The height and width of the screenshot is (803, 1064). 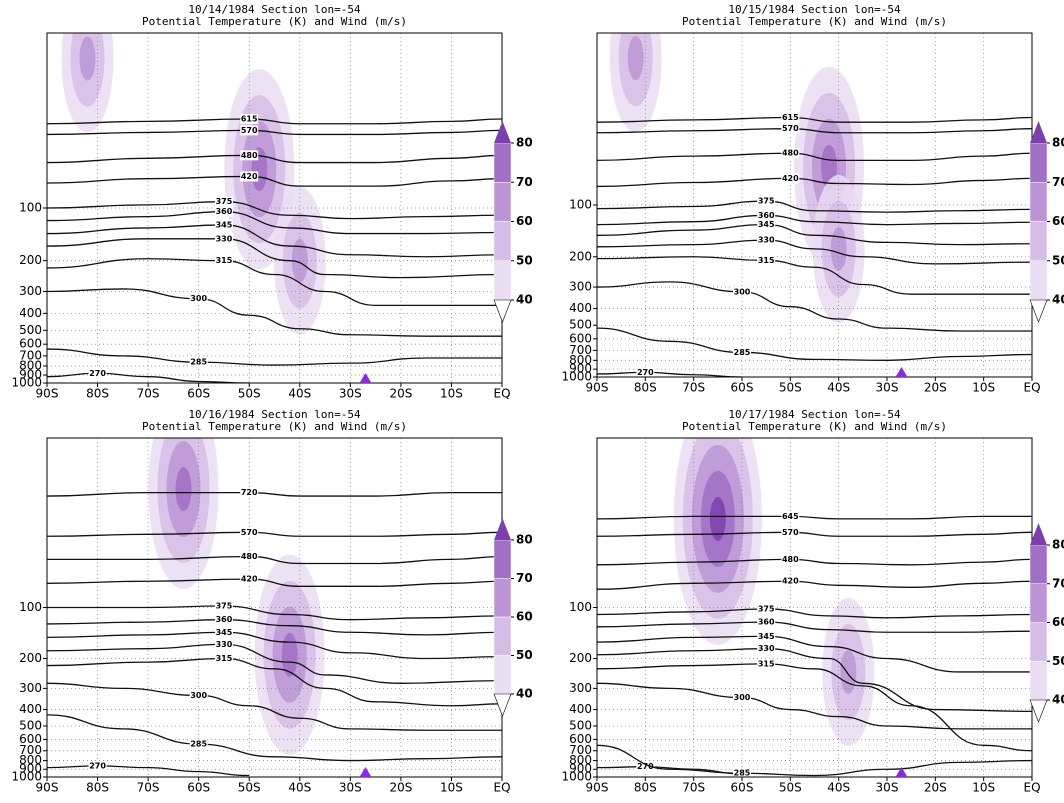 I want to click on colorbar-label: 60, so click(x=524, y=221).